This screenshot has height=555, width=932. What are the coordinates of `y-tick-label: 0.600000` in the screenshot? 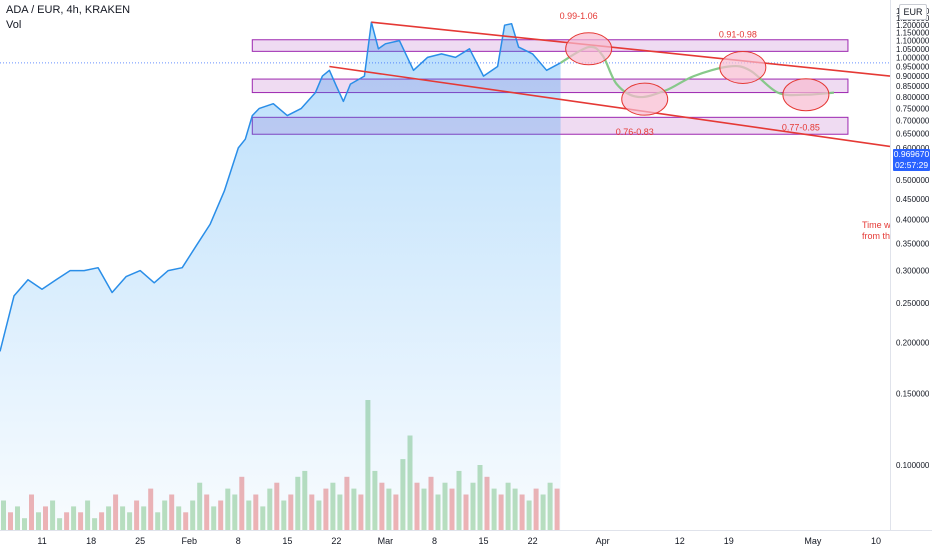 It's located at (913, 148).